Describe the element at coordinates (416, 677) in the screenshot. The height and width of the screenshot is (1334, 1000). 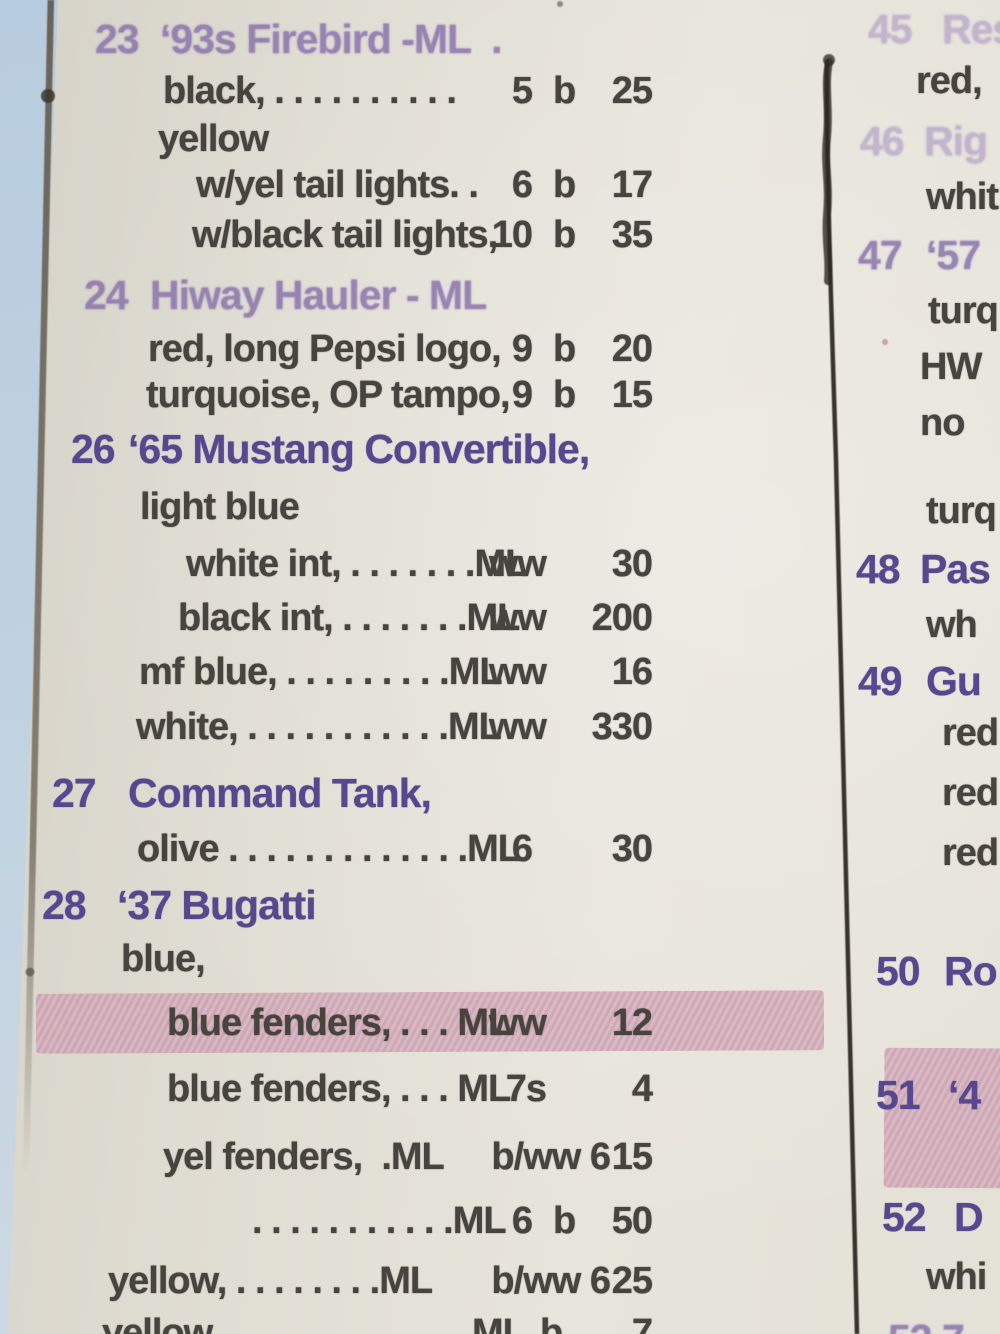
I see `variant-row: mf blue, . . . . . . . . .ML ww 16` at that location.